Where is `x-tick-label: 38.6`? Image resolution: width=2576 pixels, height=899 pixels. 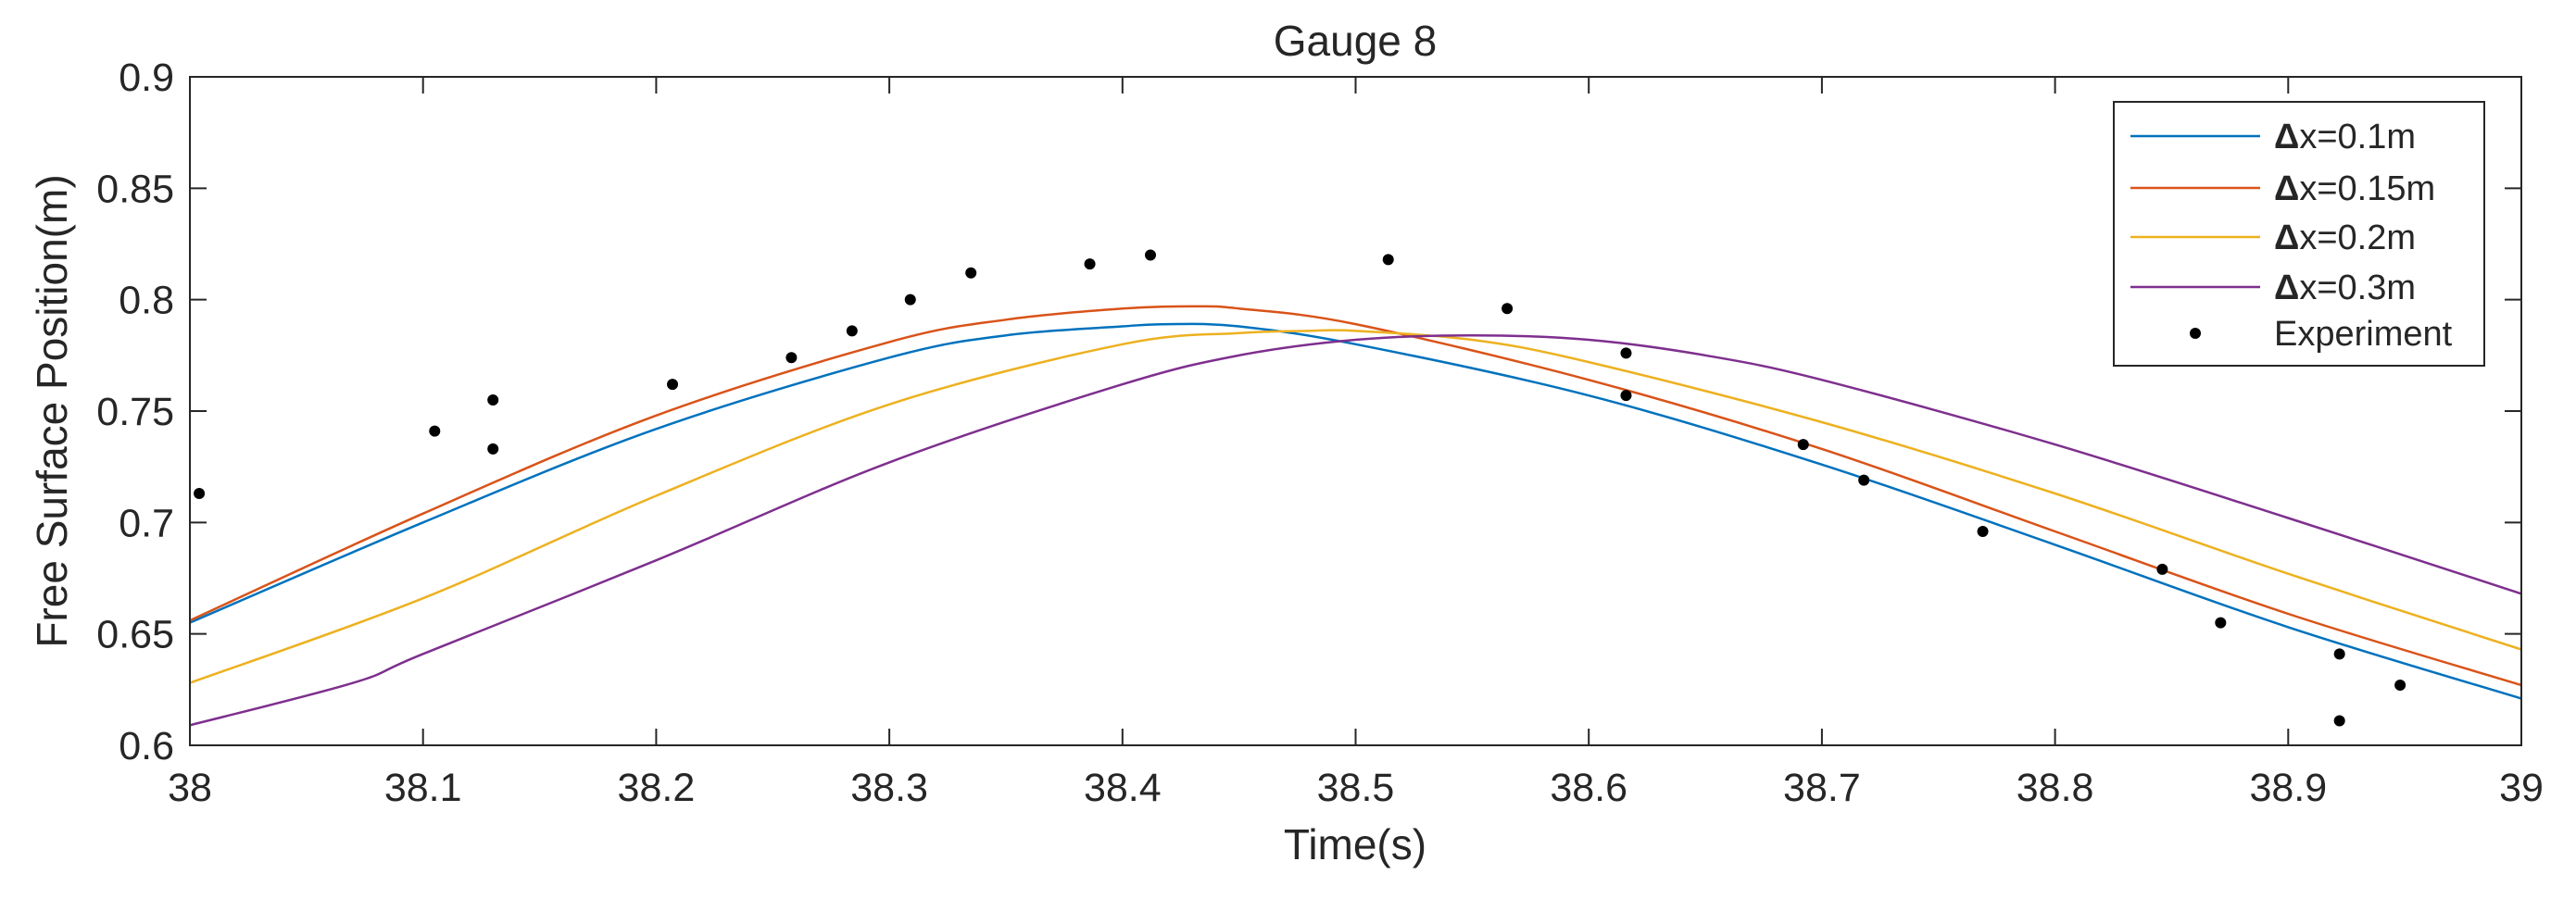 x-tick-label: 38.6 is located at coordinates (1588, 788).